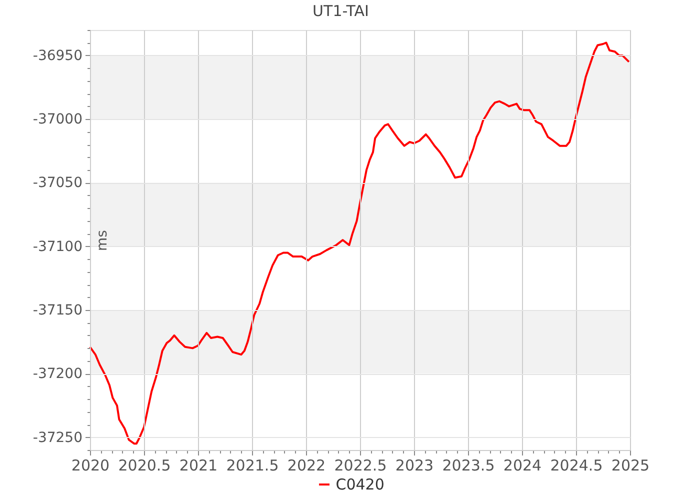 The height and width of the screenshot is (500, 700). What do you see at coordinates (57, 120) in the screenshot?
I see `y-tick-label: -37000` at bounding box center [57, 120].